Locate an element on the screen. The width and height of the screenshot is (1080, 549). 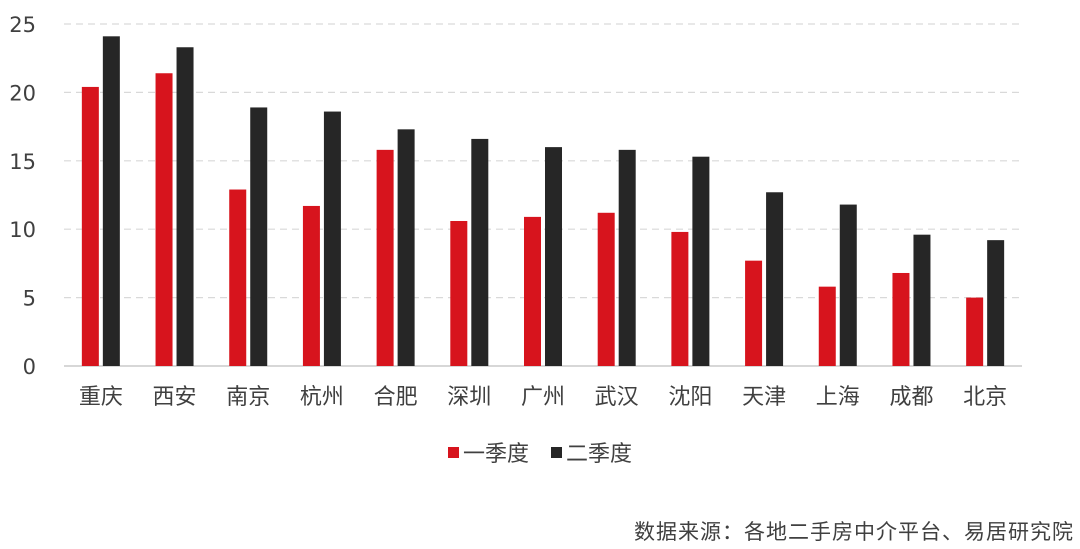
x-tick-label: 合肥 is located at coordinates (396, 397).